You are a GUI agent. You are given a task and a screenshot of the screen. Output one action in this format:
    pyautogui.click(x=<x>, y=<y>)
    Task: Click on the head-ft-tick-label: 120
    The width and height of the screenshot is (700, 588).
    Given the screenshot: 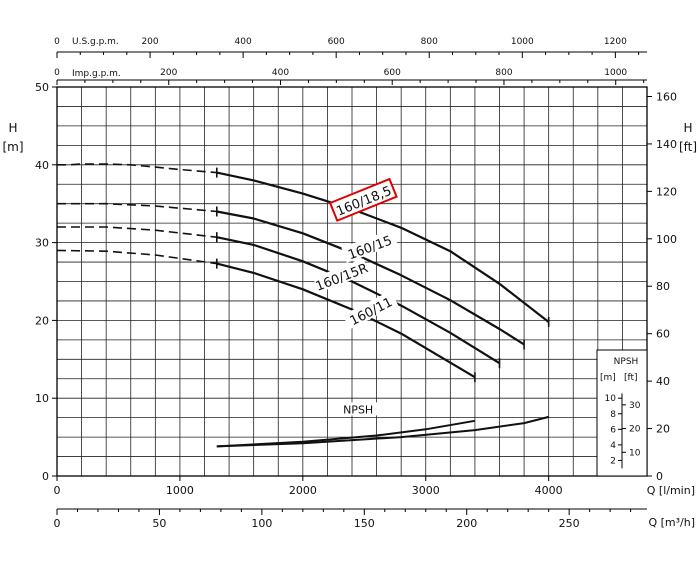 What is the action you would take?
    pyautogui.click(x=666, y=191)
    